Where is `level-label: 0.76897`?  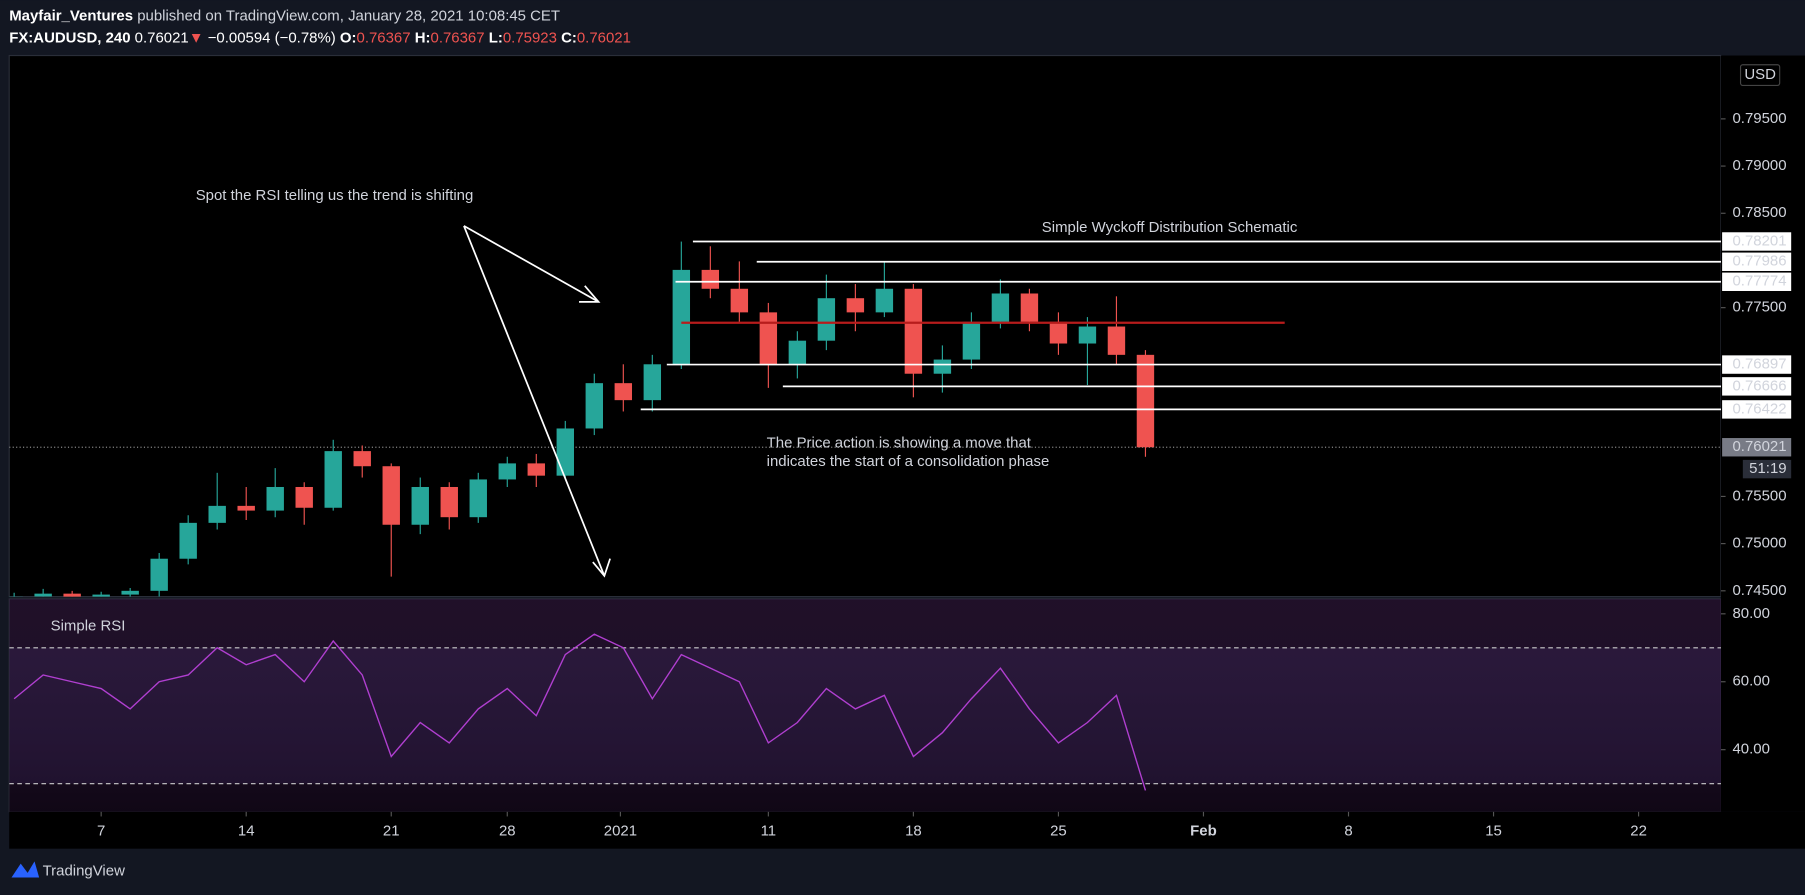 level-label: 0.76897 is located at coordinates (1759, 364).